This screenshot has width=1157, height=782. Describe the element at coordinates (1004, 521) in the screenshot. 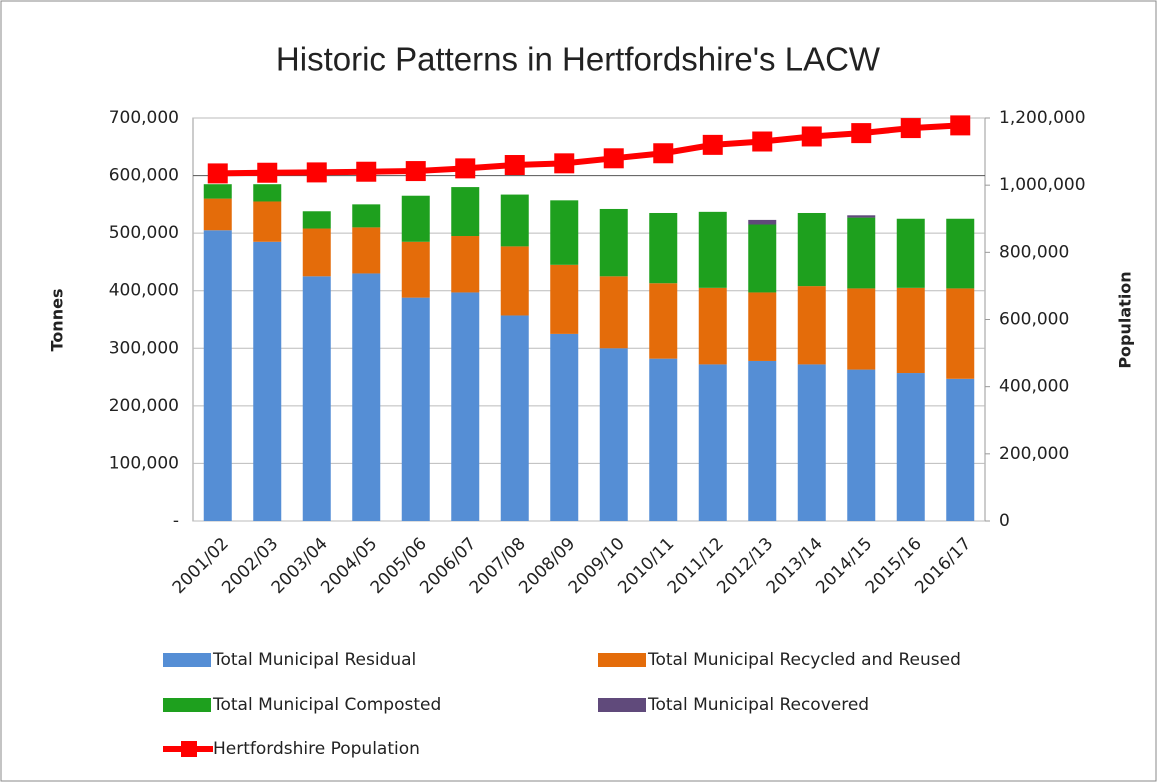

I see `y2-tick-label: 0` at that location.